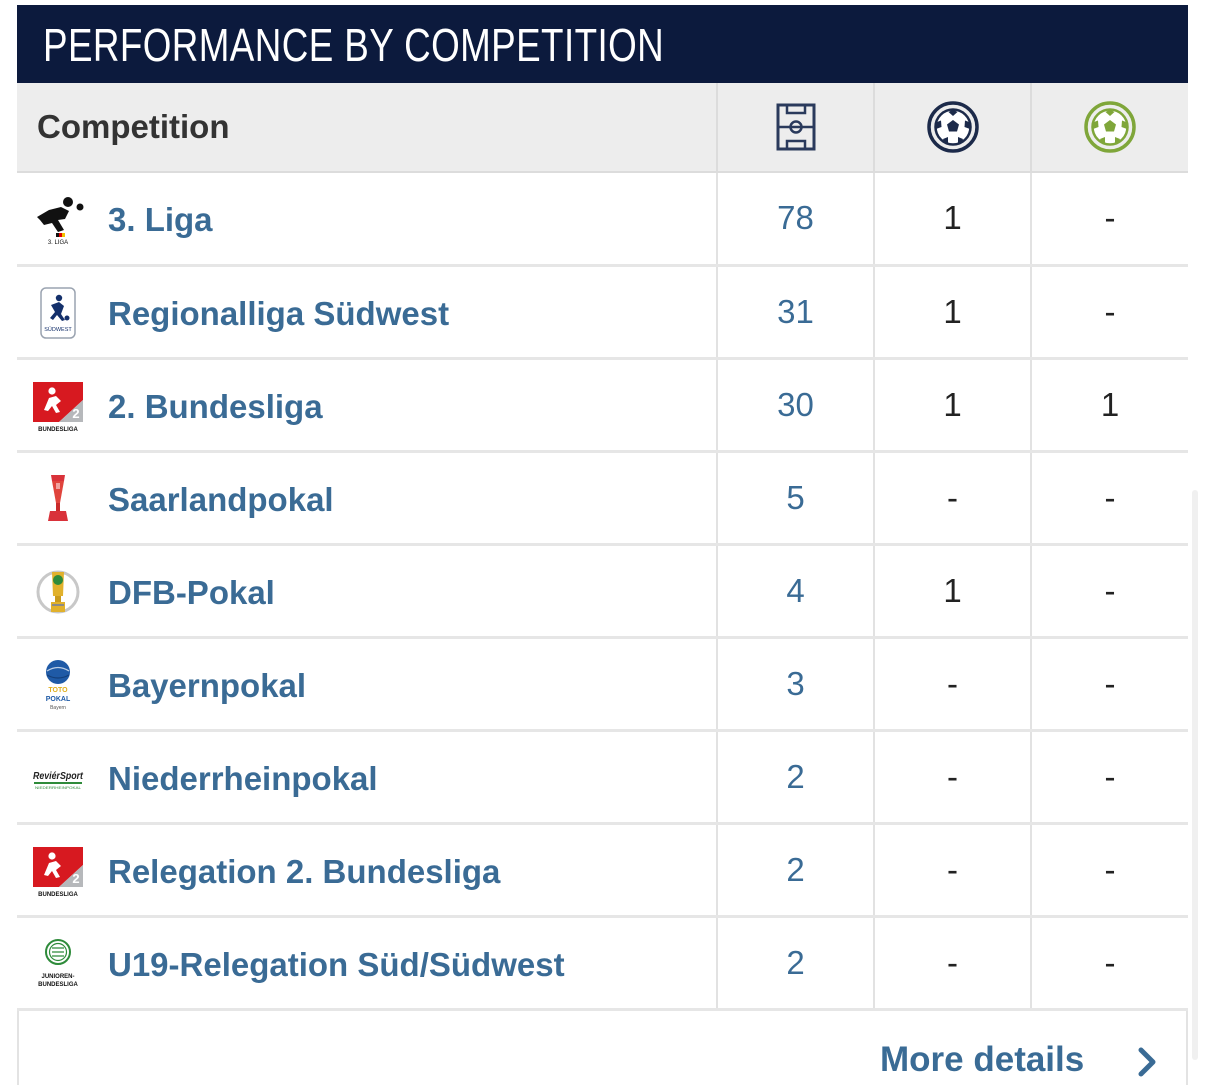  I want to click on goals-column-header, so click(953, 128).